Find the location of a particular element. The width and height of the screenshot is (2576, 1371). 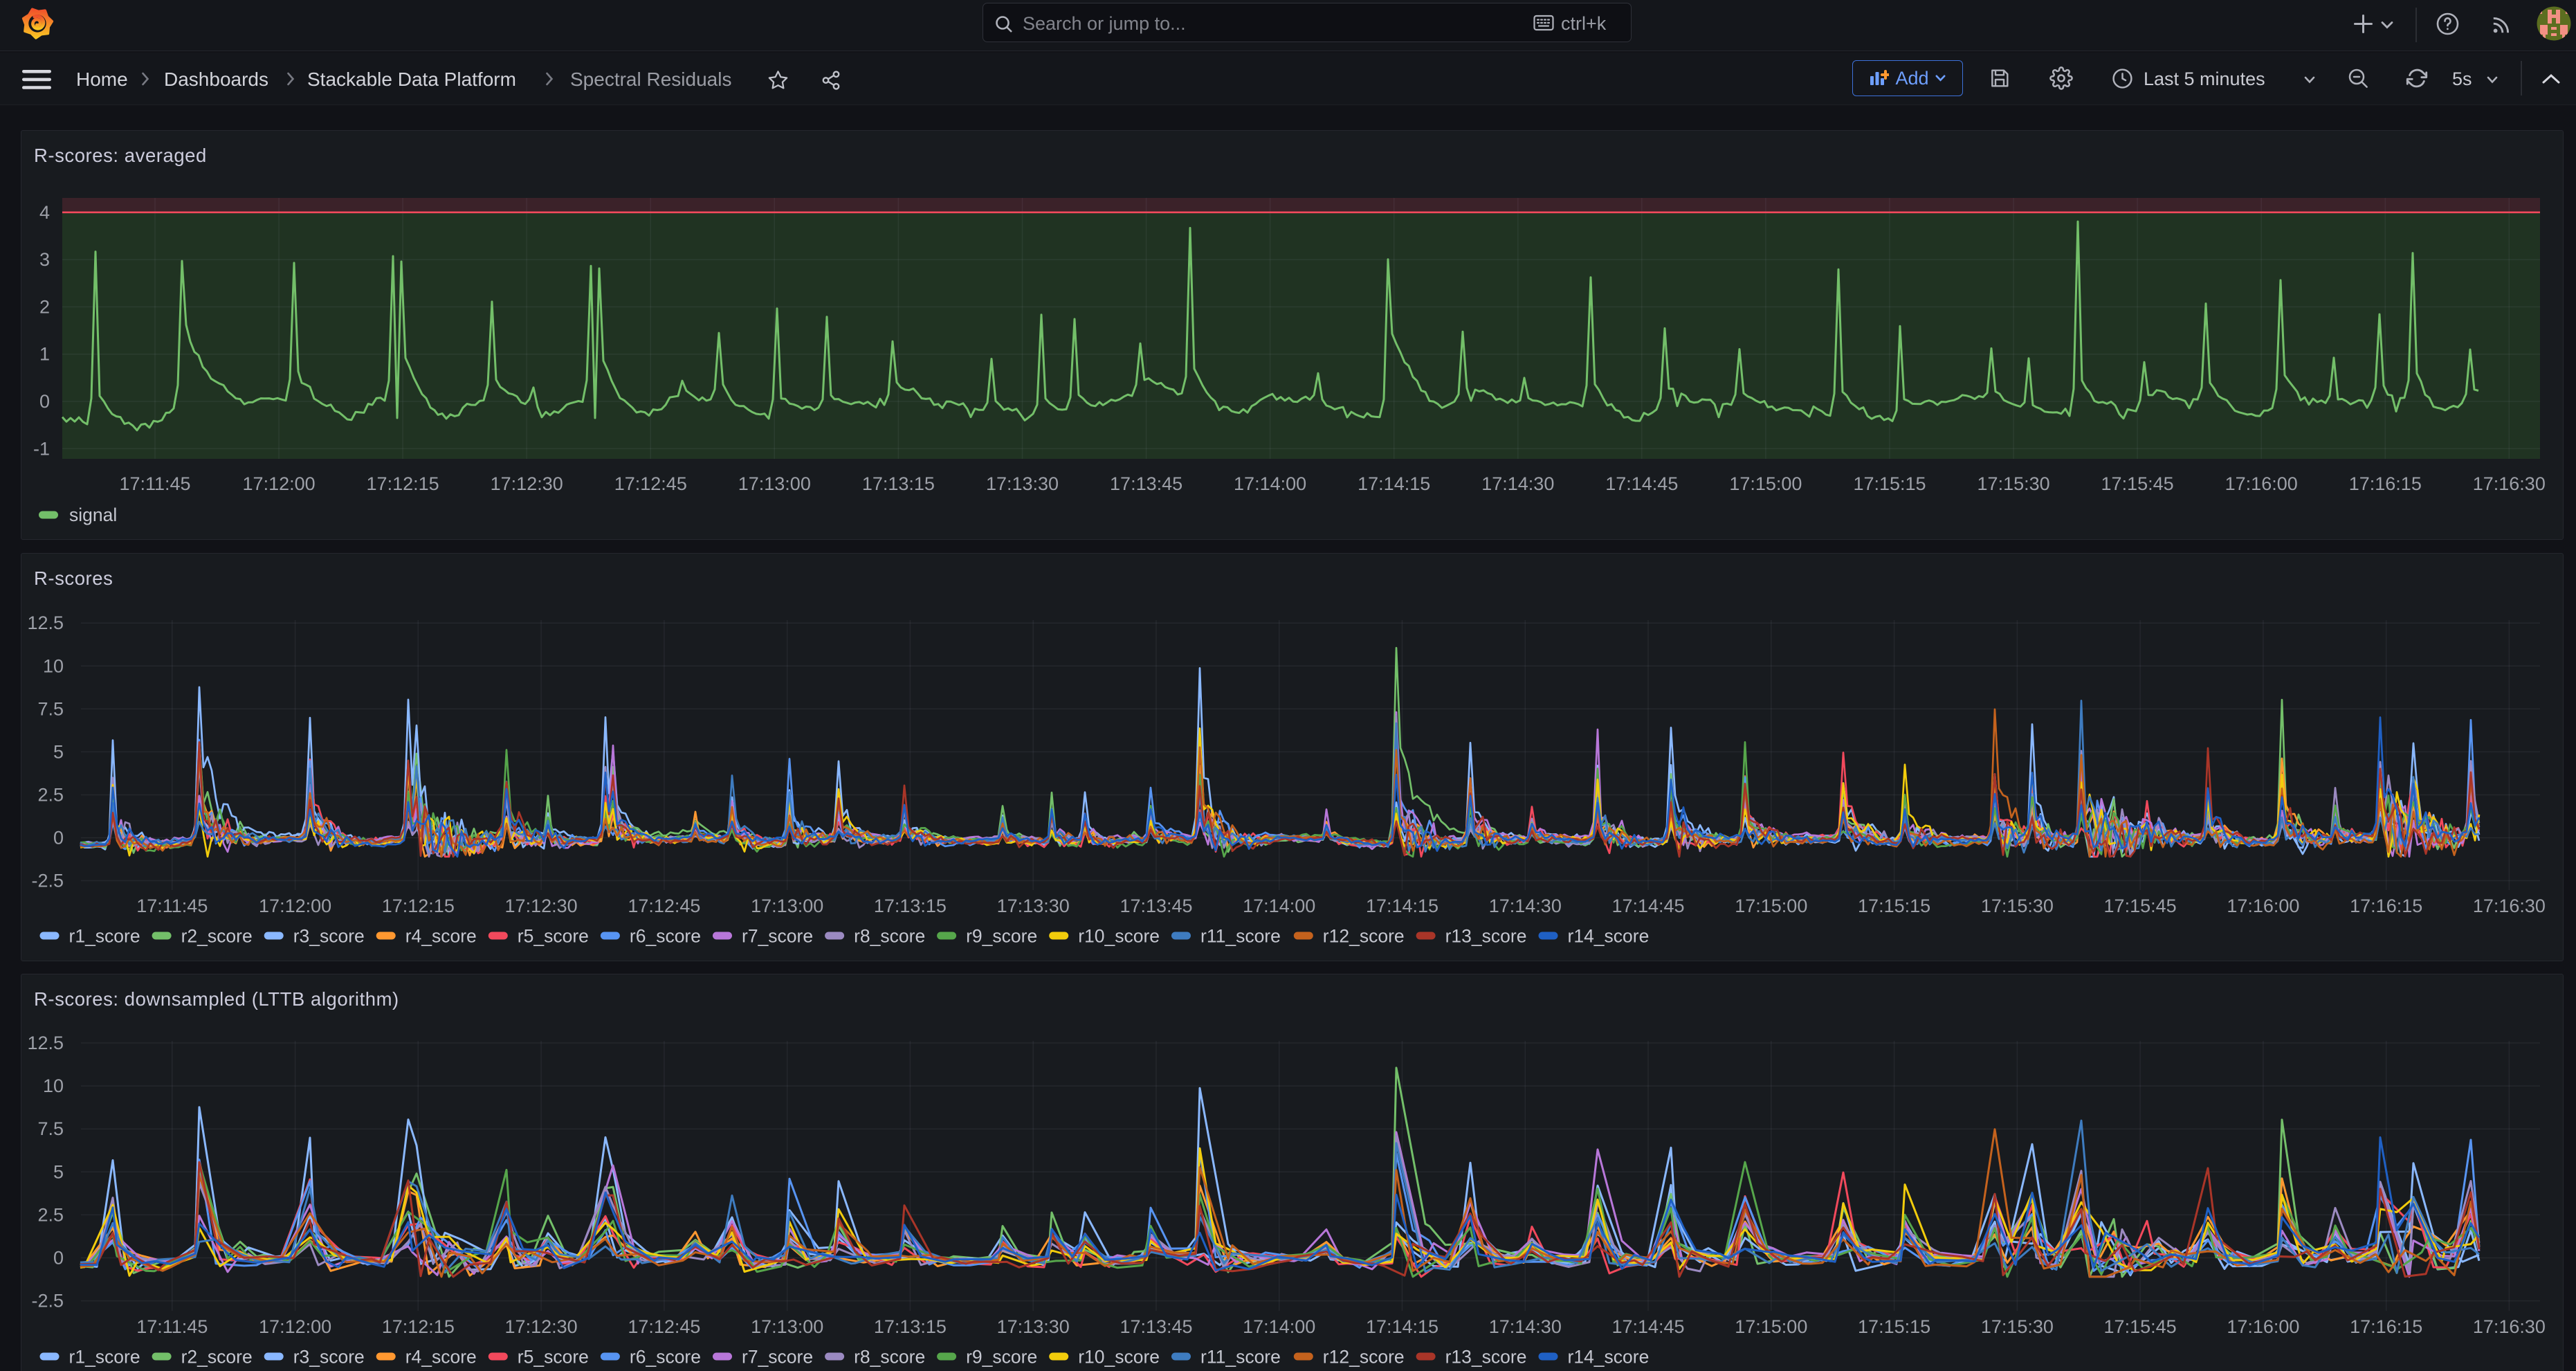

svg-text: r2_score is located at coordinates (217, 937).